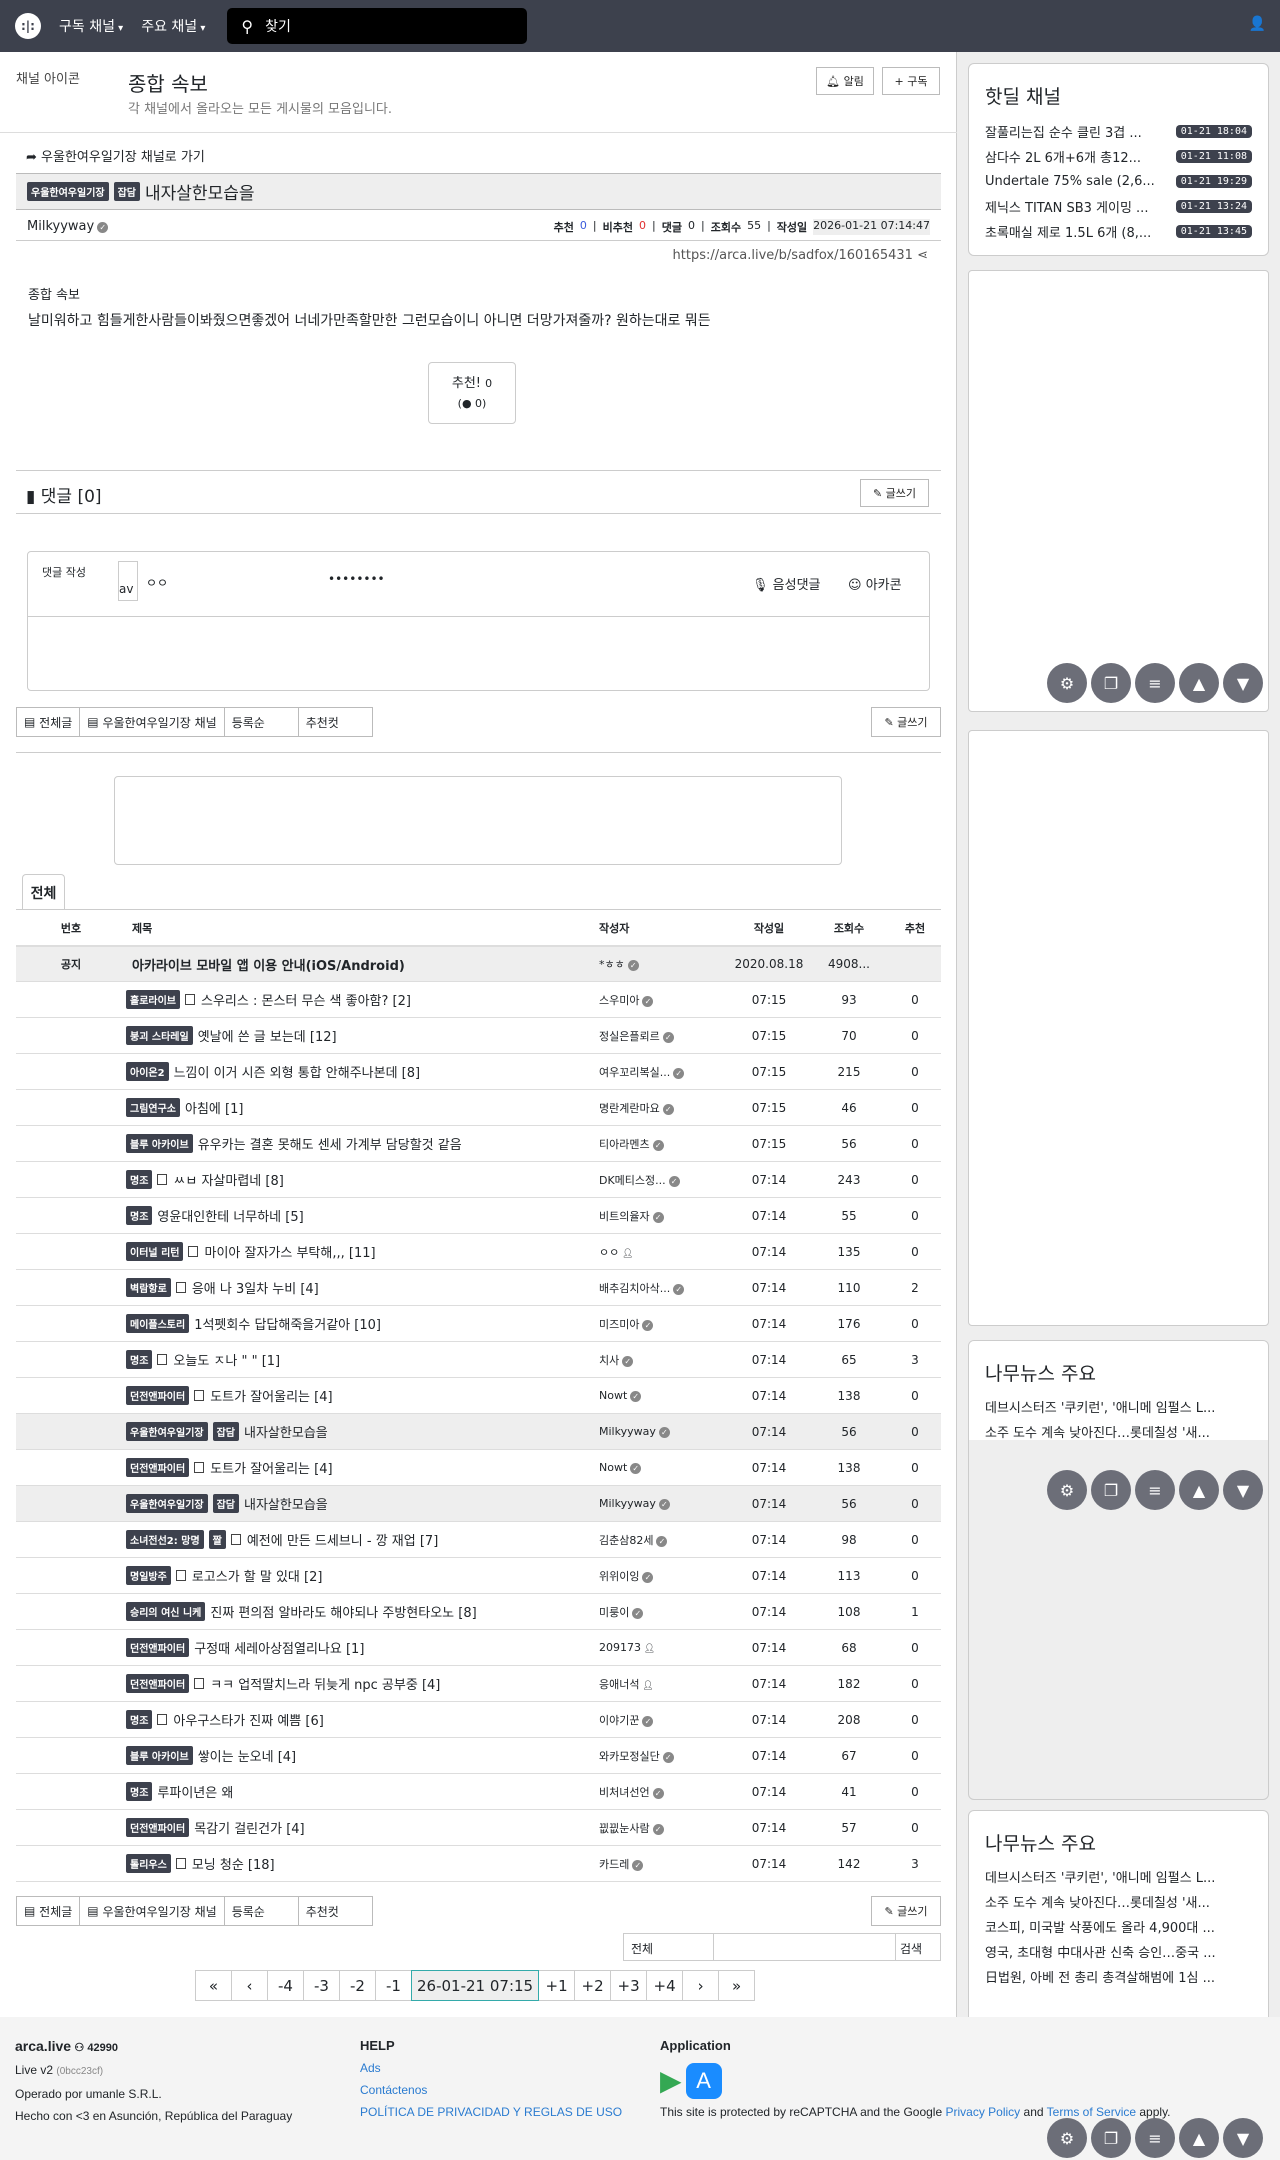  I want to click on table-row: 던전앤파이터 목감기 걸린건가 [4] 끲끲눈사람 ✓ 07:14 57 0, so click(478, 1828).